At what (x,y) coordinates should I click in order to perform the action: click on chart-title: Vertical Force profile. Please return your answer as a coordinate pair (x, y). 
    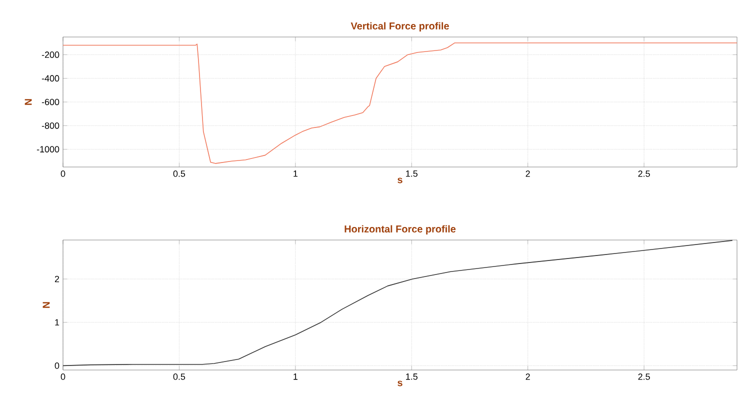
    Looking at the image, I should click on (399, 27).